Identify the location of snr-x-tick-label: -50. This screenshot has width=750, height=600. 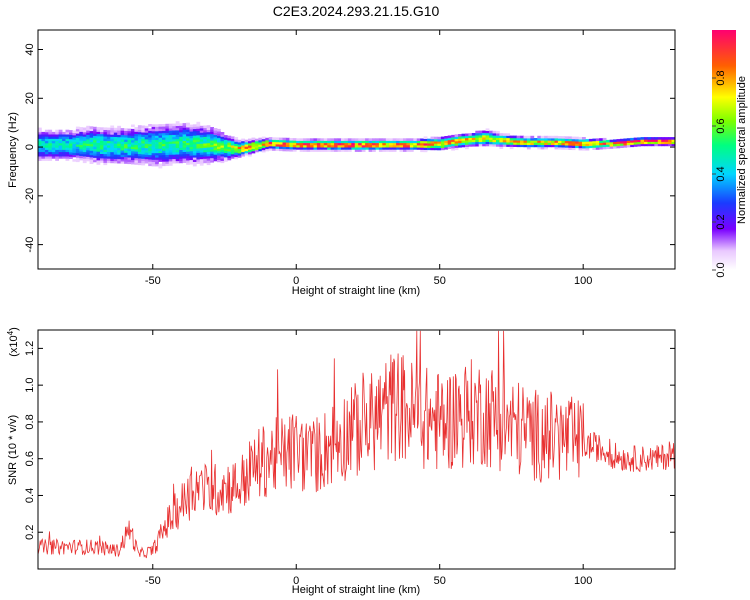
(153, 581).